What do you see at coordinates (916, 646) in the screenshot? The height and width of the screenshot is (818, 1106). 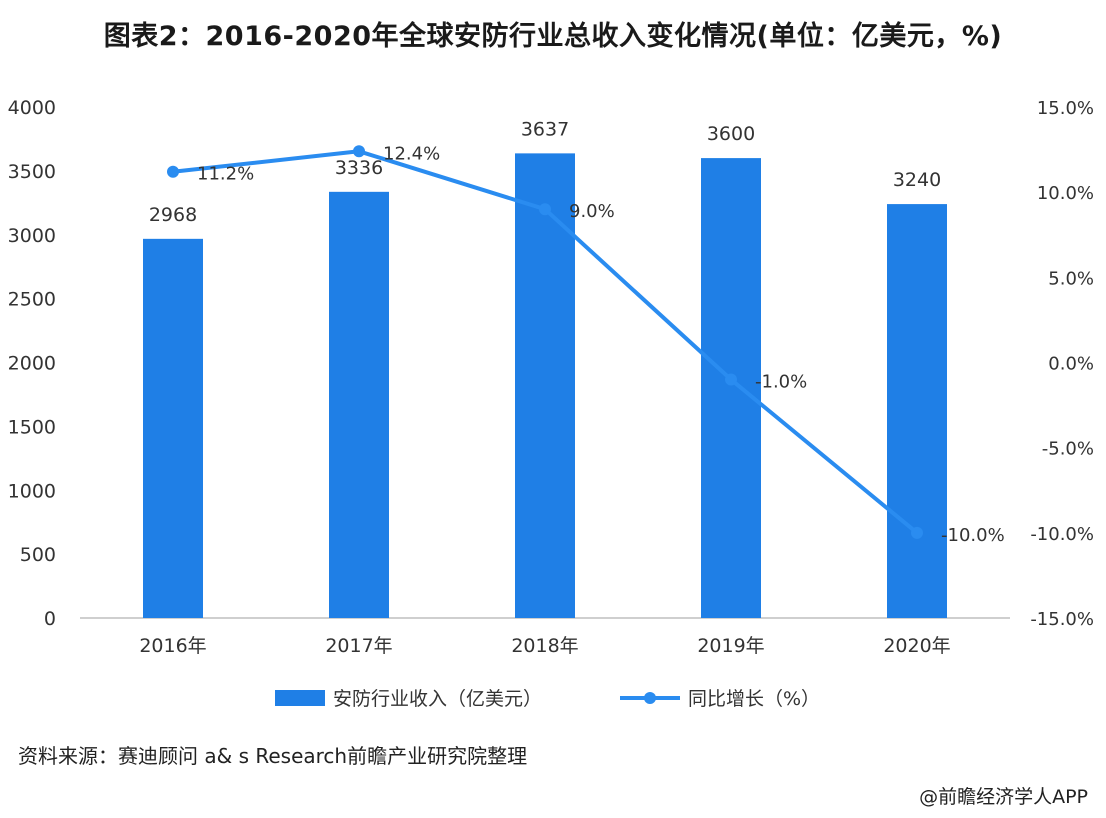 I see `x-tick-label: 2020年` at bounding box center [916, 646].